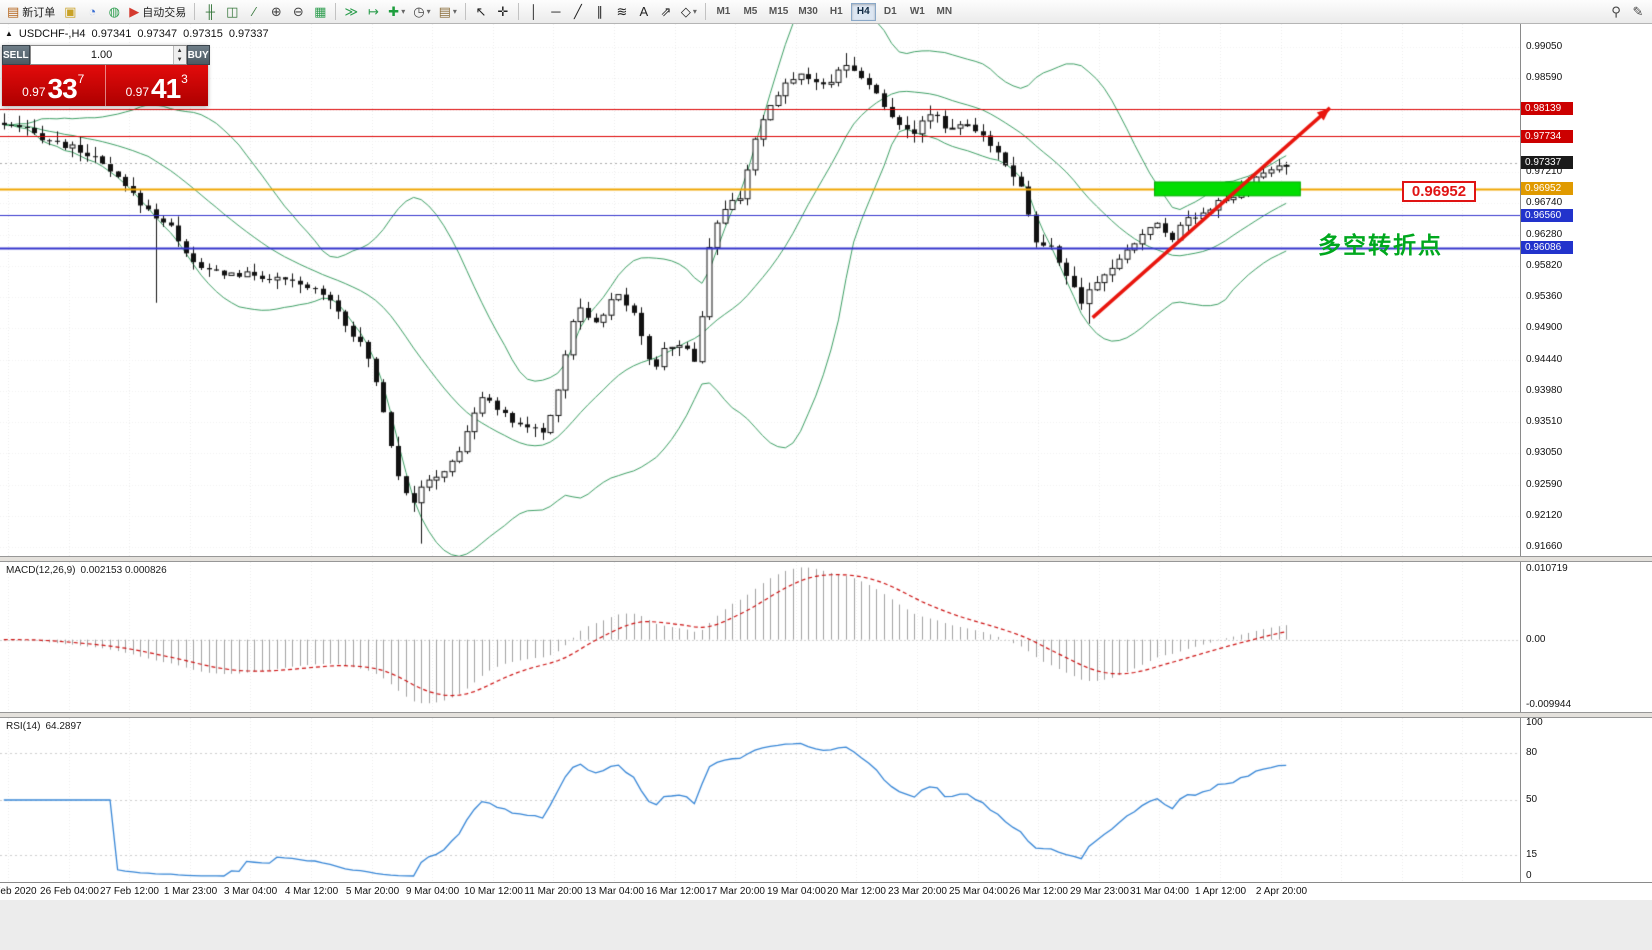 This screenshot has height=950, width=1652. Describe the element at coordinates (1586, 637) in the screenshot. I see `macd-axis: 0.010719 0.00 -0.009944` at that location.